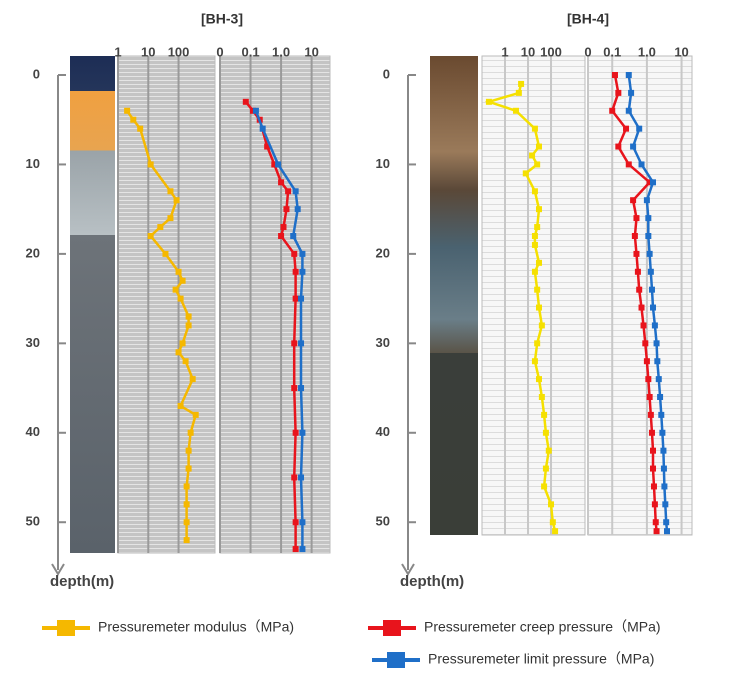  I want to click on y-tick-label: 40, so click(383, 431).